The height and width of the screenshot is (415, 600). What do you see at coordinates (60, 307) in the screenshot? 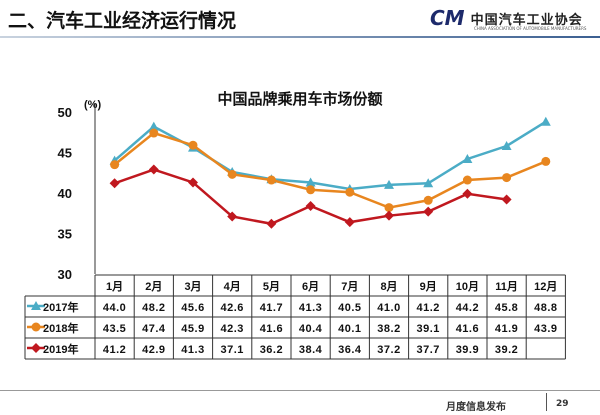
I see `legend-label: 2017年` at bounding box center [60, 307].